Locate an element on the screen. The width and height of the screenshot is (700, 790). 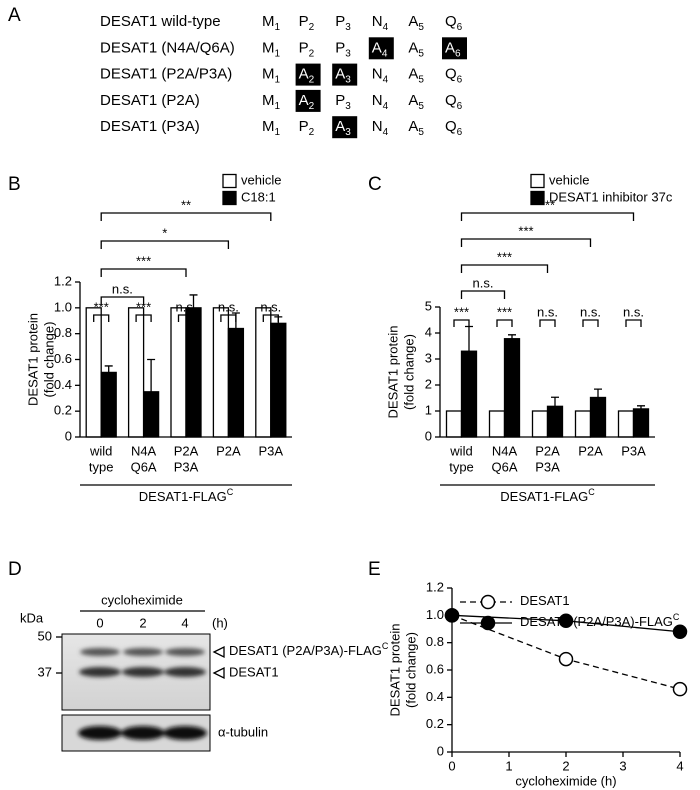
residue-letter: M is located at coordinates (268, 21).